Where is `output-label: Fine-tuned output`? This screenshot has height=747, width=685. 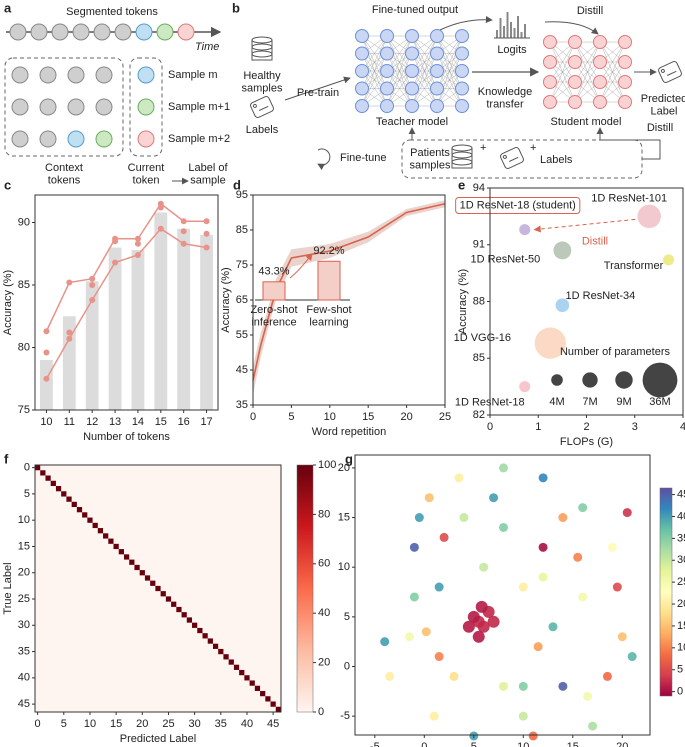 output-label: Fine-tuned output is located at coordinates (415, 10).